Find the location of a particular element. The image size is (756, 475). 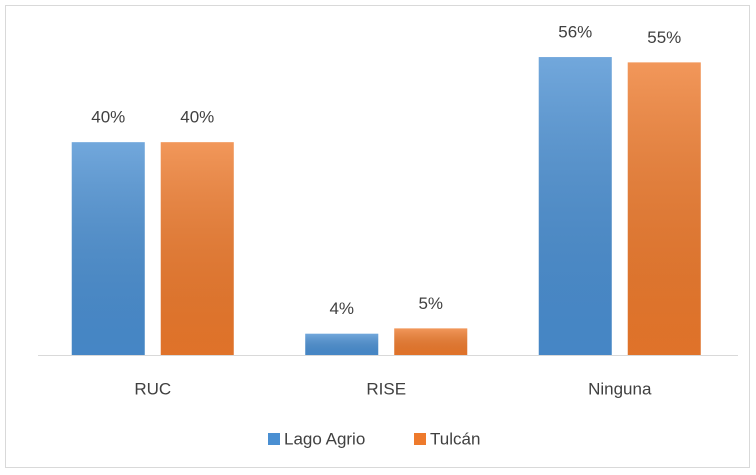

value-label: 56% is located at coordinates (575, 32).